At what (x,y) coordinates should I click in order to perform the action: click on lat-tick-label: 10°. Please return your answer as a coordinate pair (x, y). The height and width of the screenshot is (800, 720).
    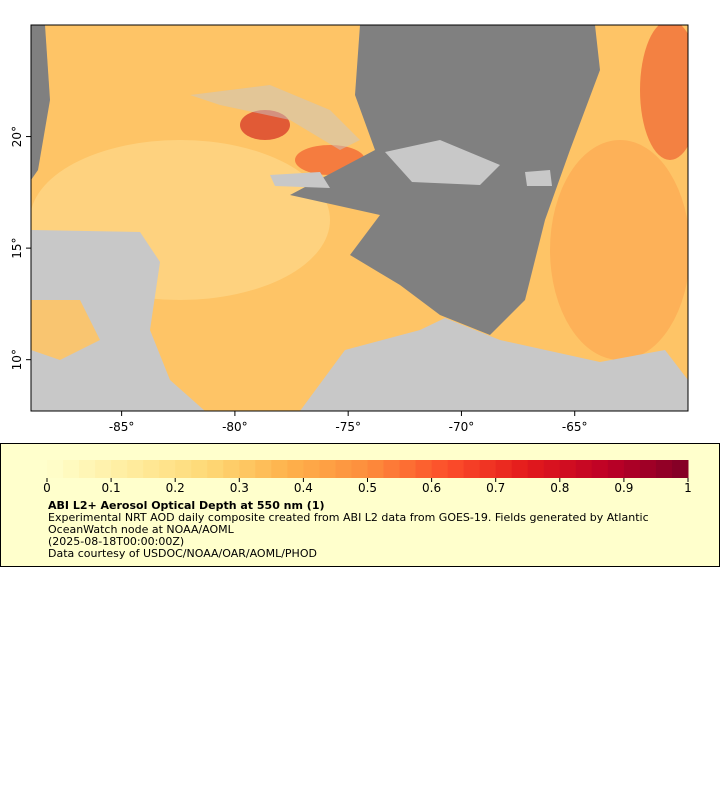
    Looking at the image, I should click on (17, 359).